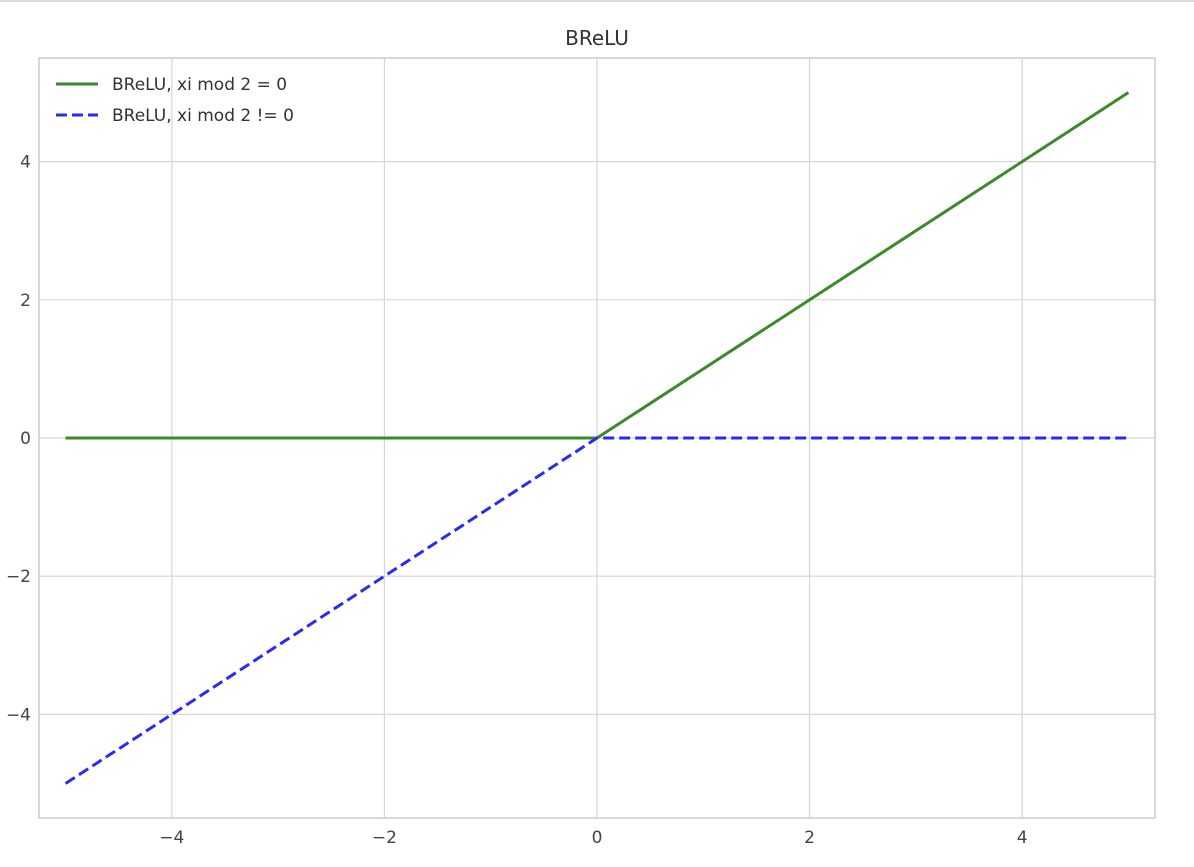 This screenshot has height=867, width=1194. Describe the element at coordinates (384, 838) in the screenshot. I see `x-tick-label: −2` at that location.